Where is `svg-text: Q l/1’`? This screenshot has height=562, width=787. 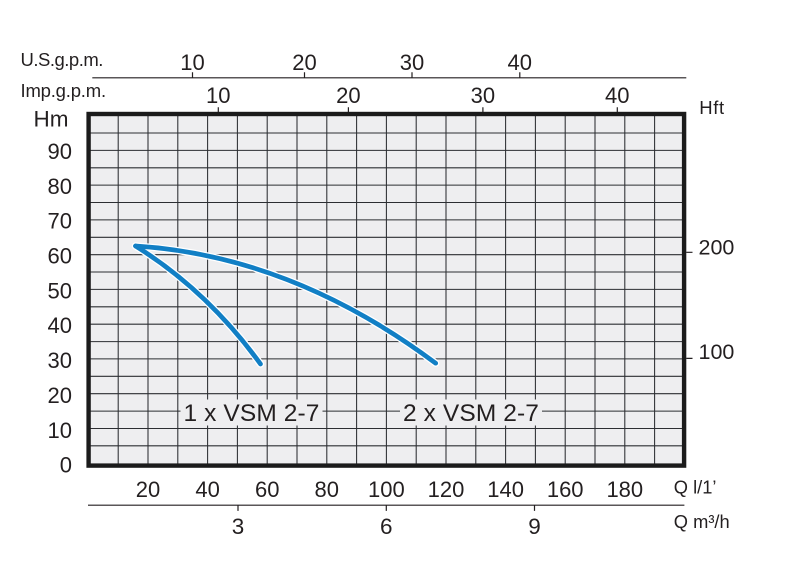 svg-text: Q l/1’ is located at coordinates (695, 487).